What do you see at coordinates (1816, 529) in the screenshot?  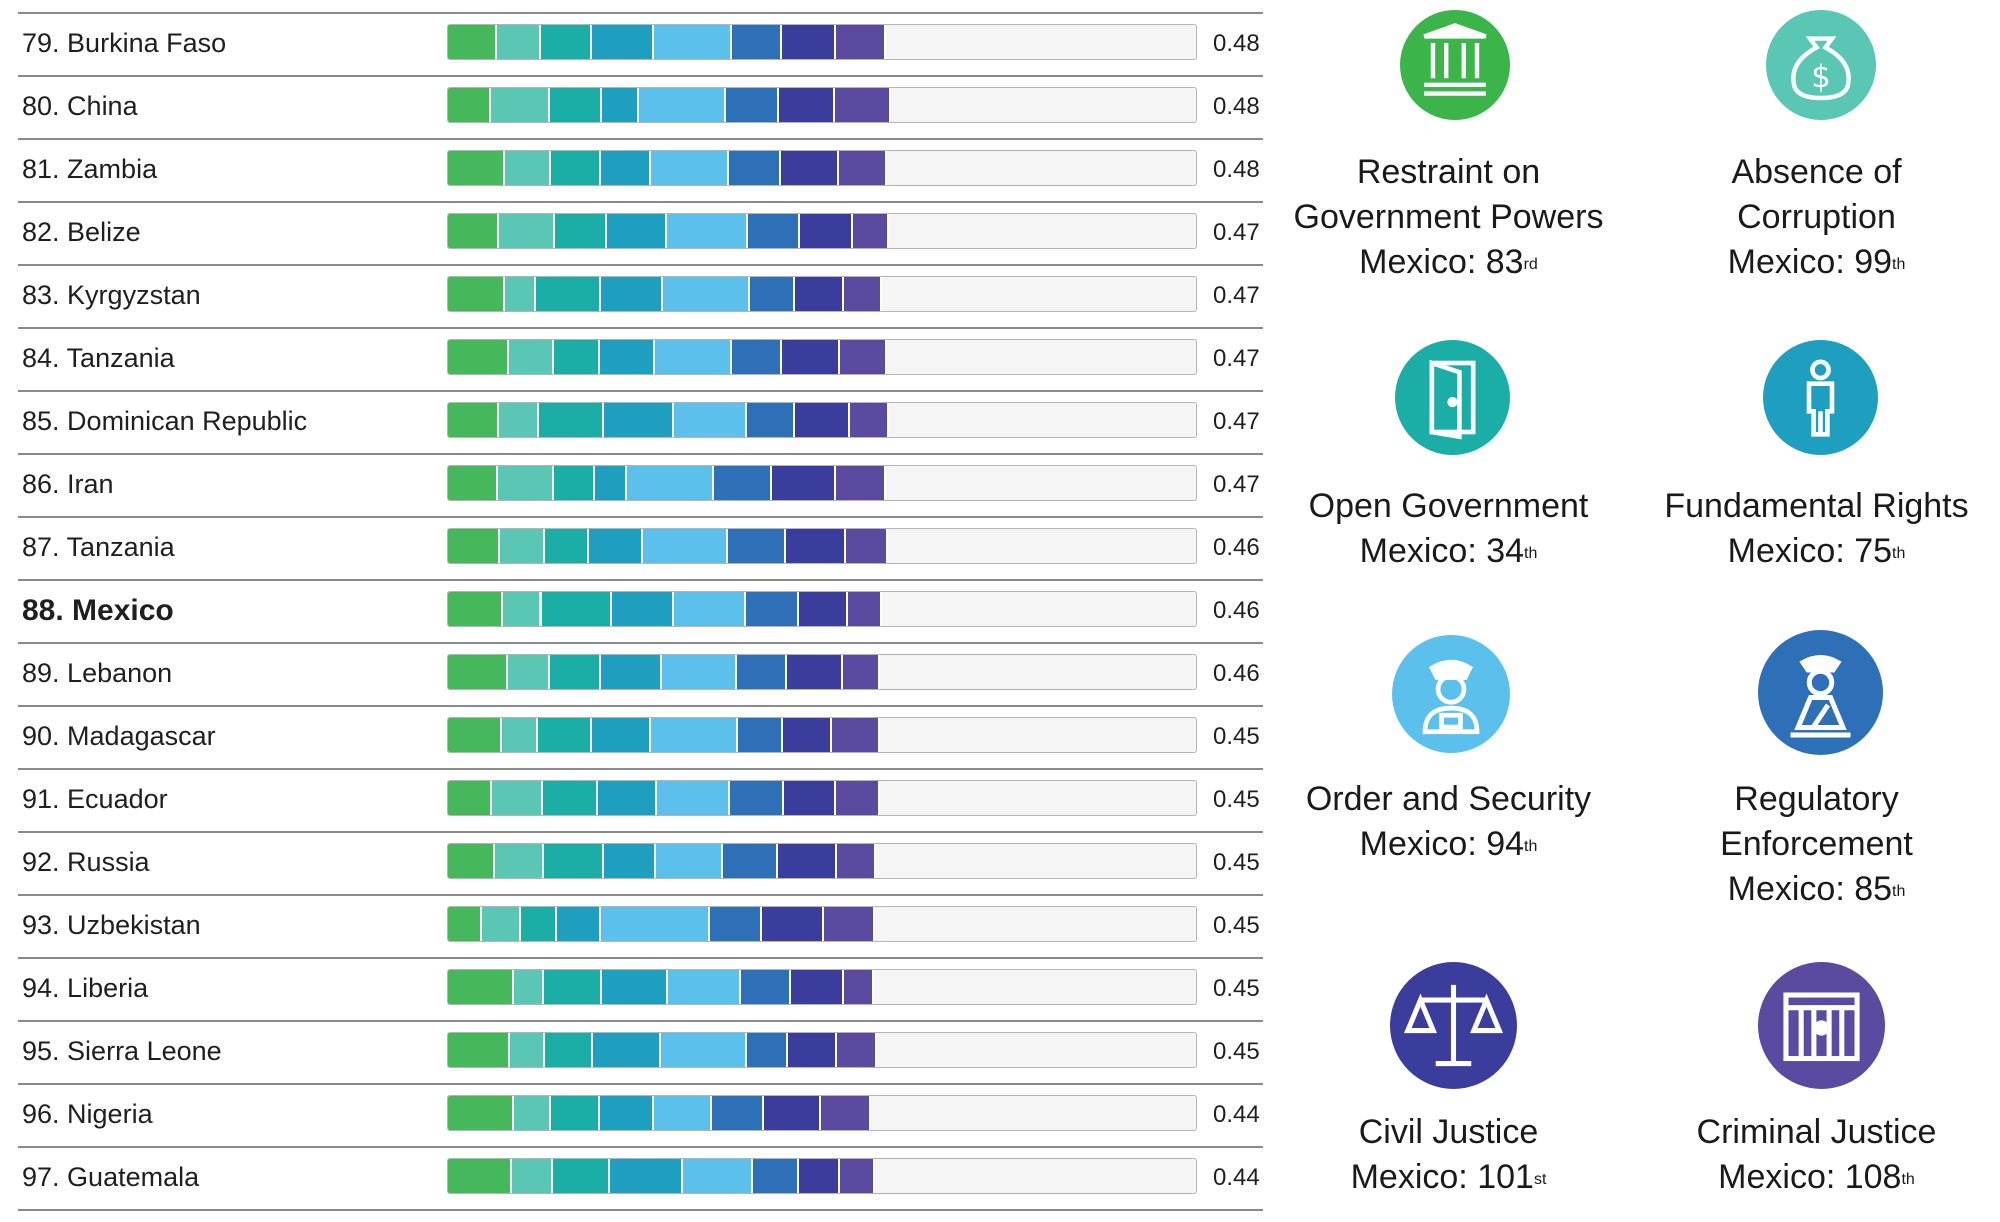 I see `factor-label: Fundamental Rights Mexico: 75th` at bounding box center [1816, 529].